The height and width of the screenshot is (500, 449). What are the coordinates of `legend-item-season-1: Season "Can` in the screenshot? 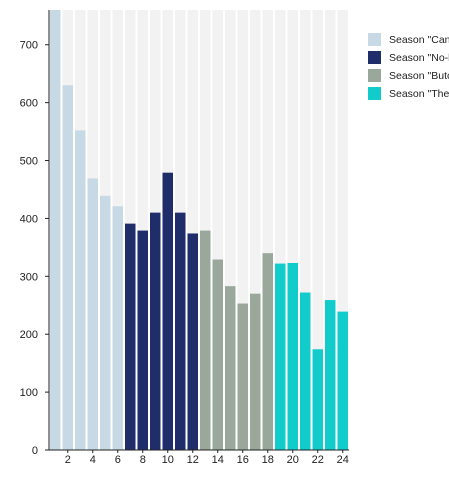 It's located at (408, 39).